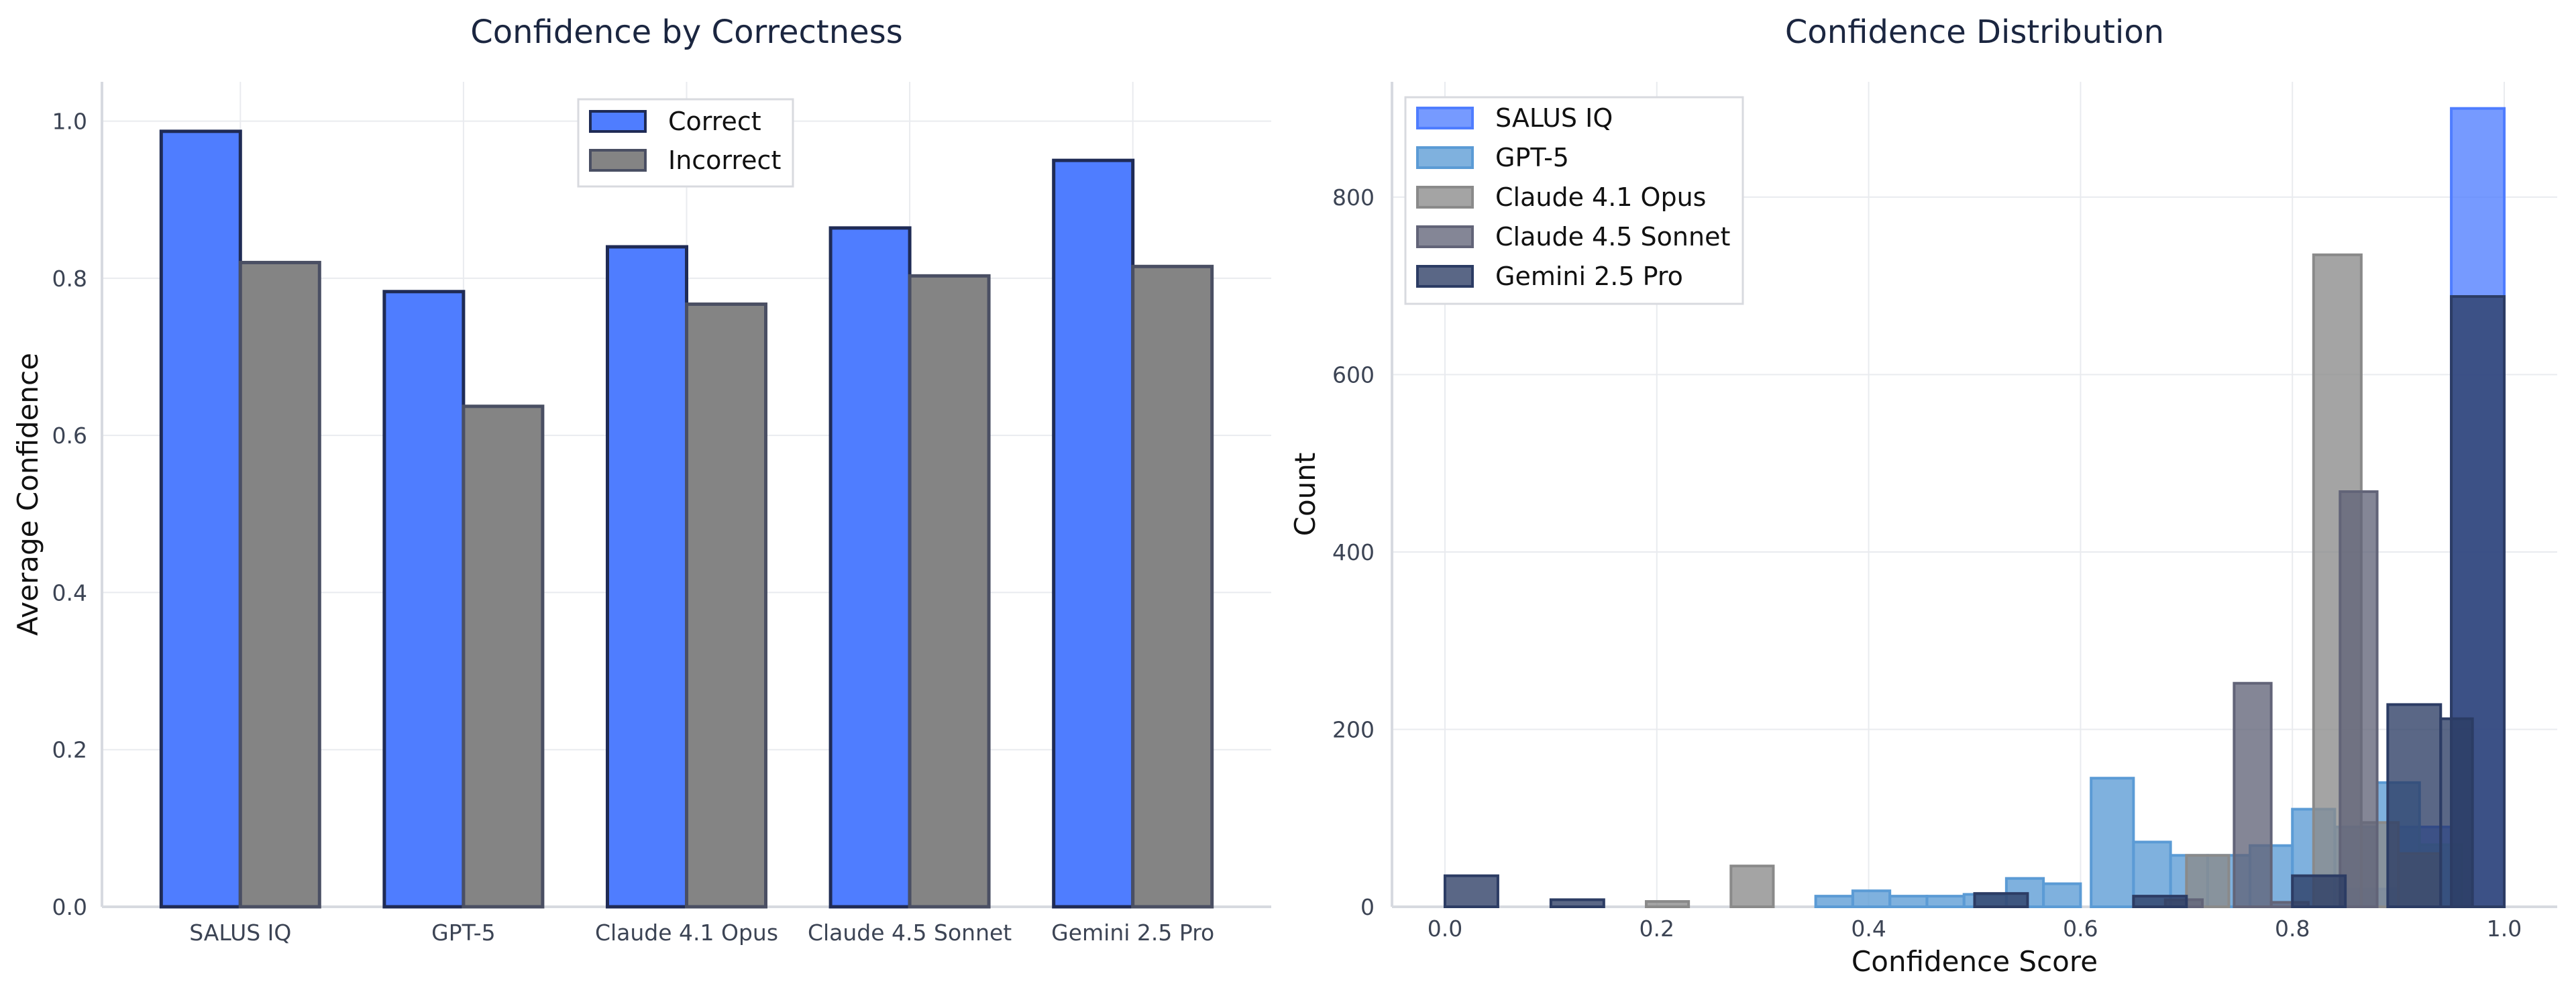  What do you see at coordinates (27, 495) in the screenshot?
I see `y-axis-label: Average Confidence` at bounding box center [27, 495].